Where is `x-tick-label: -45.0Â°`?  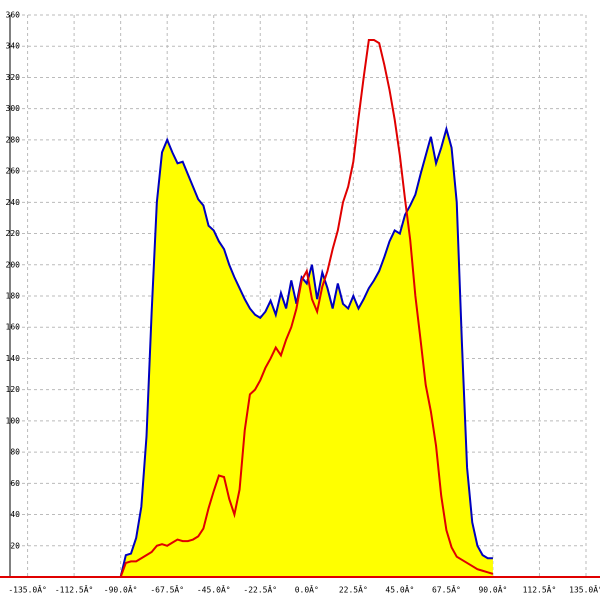 x-tick-label: -45.0Â° is located at coordinates (214, 589).